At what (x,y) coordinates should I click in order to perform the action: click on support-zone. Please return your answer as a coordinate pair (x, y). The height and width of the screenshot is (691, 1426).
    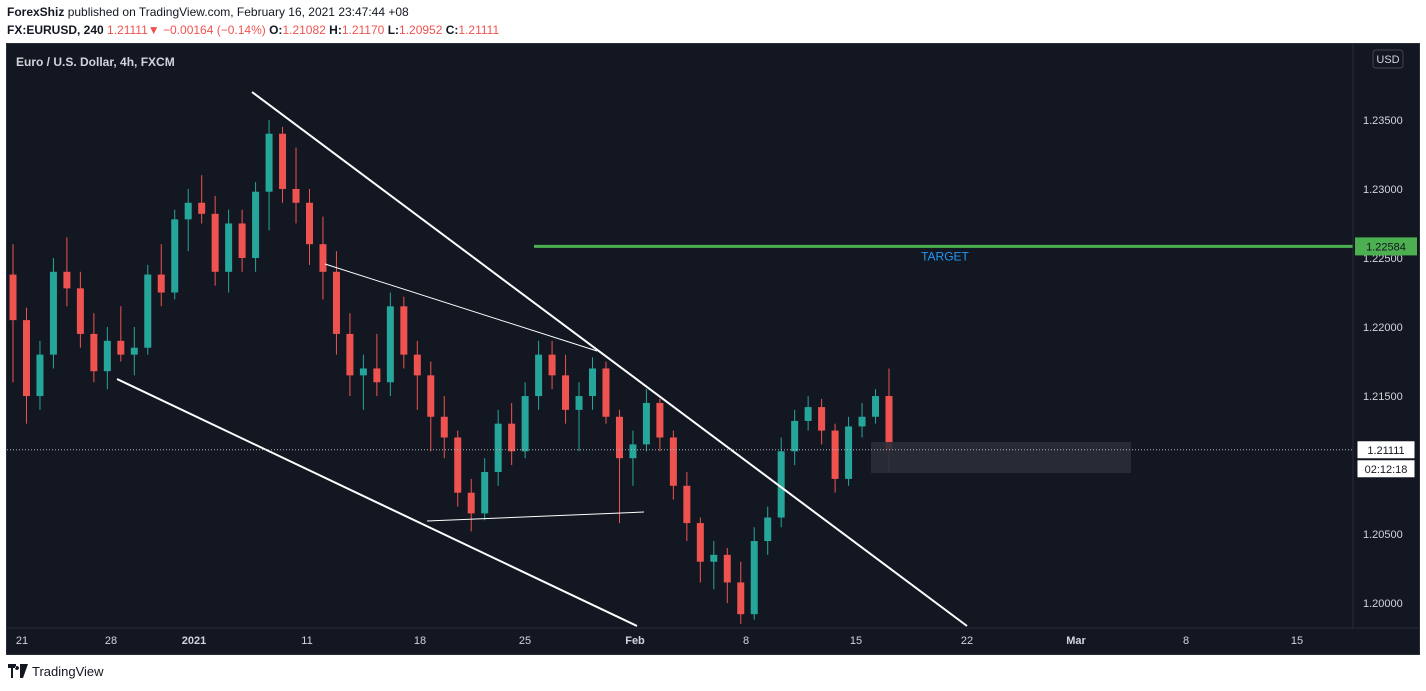
    Looking at the image, I should click on (1001, 457).